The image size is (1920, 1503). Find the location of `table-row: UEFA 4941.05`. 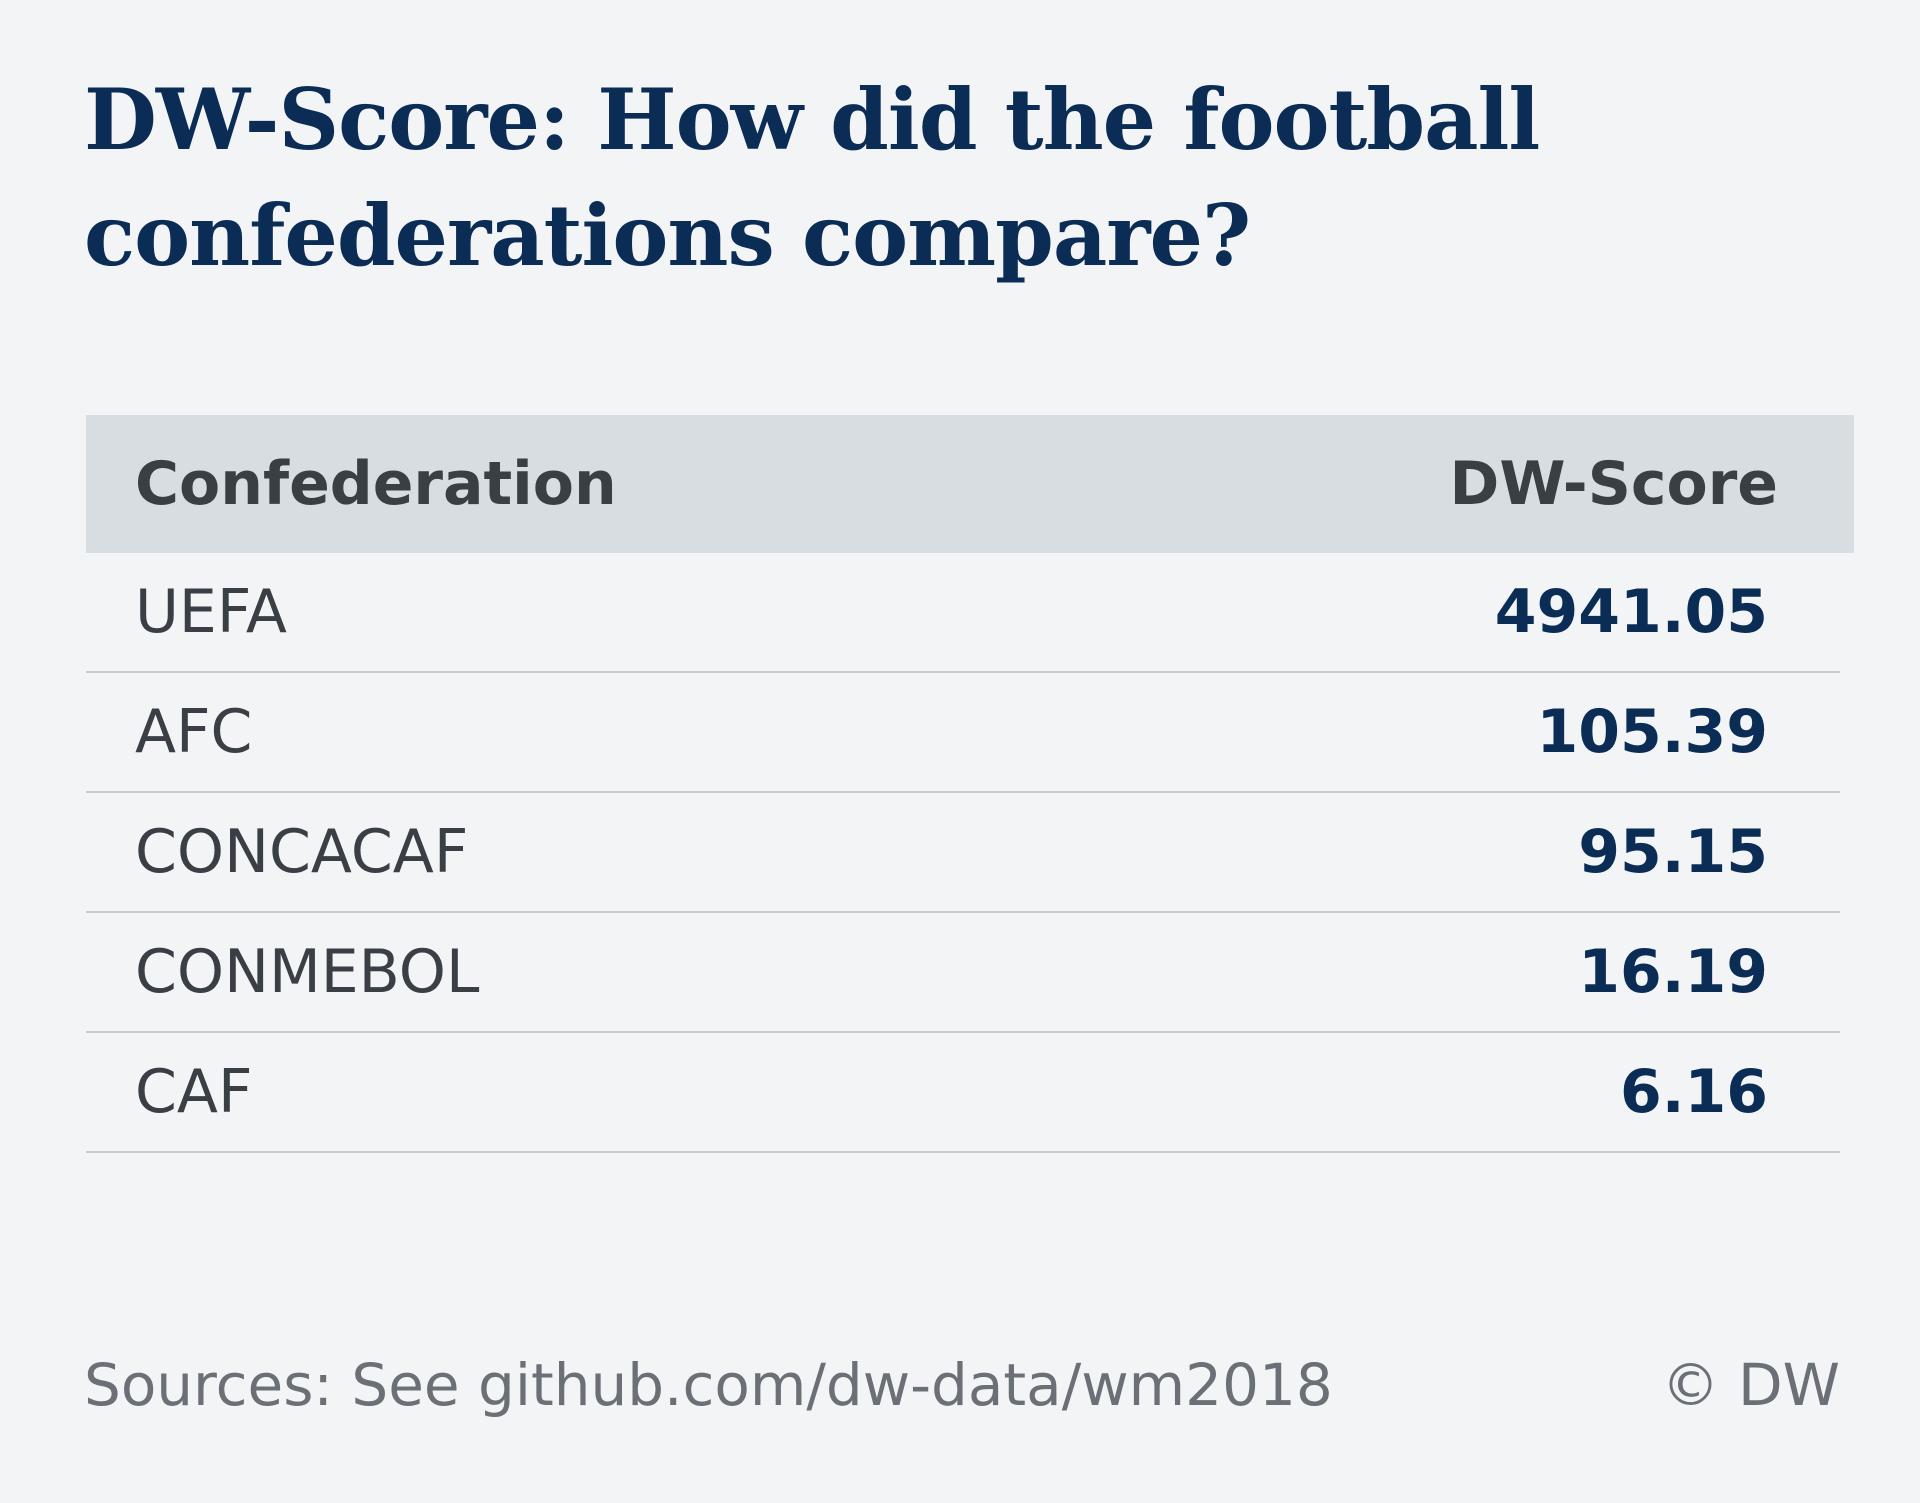

table-row: UEFA 4941.05 is located at coordinates (963, 613).